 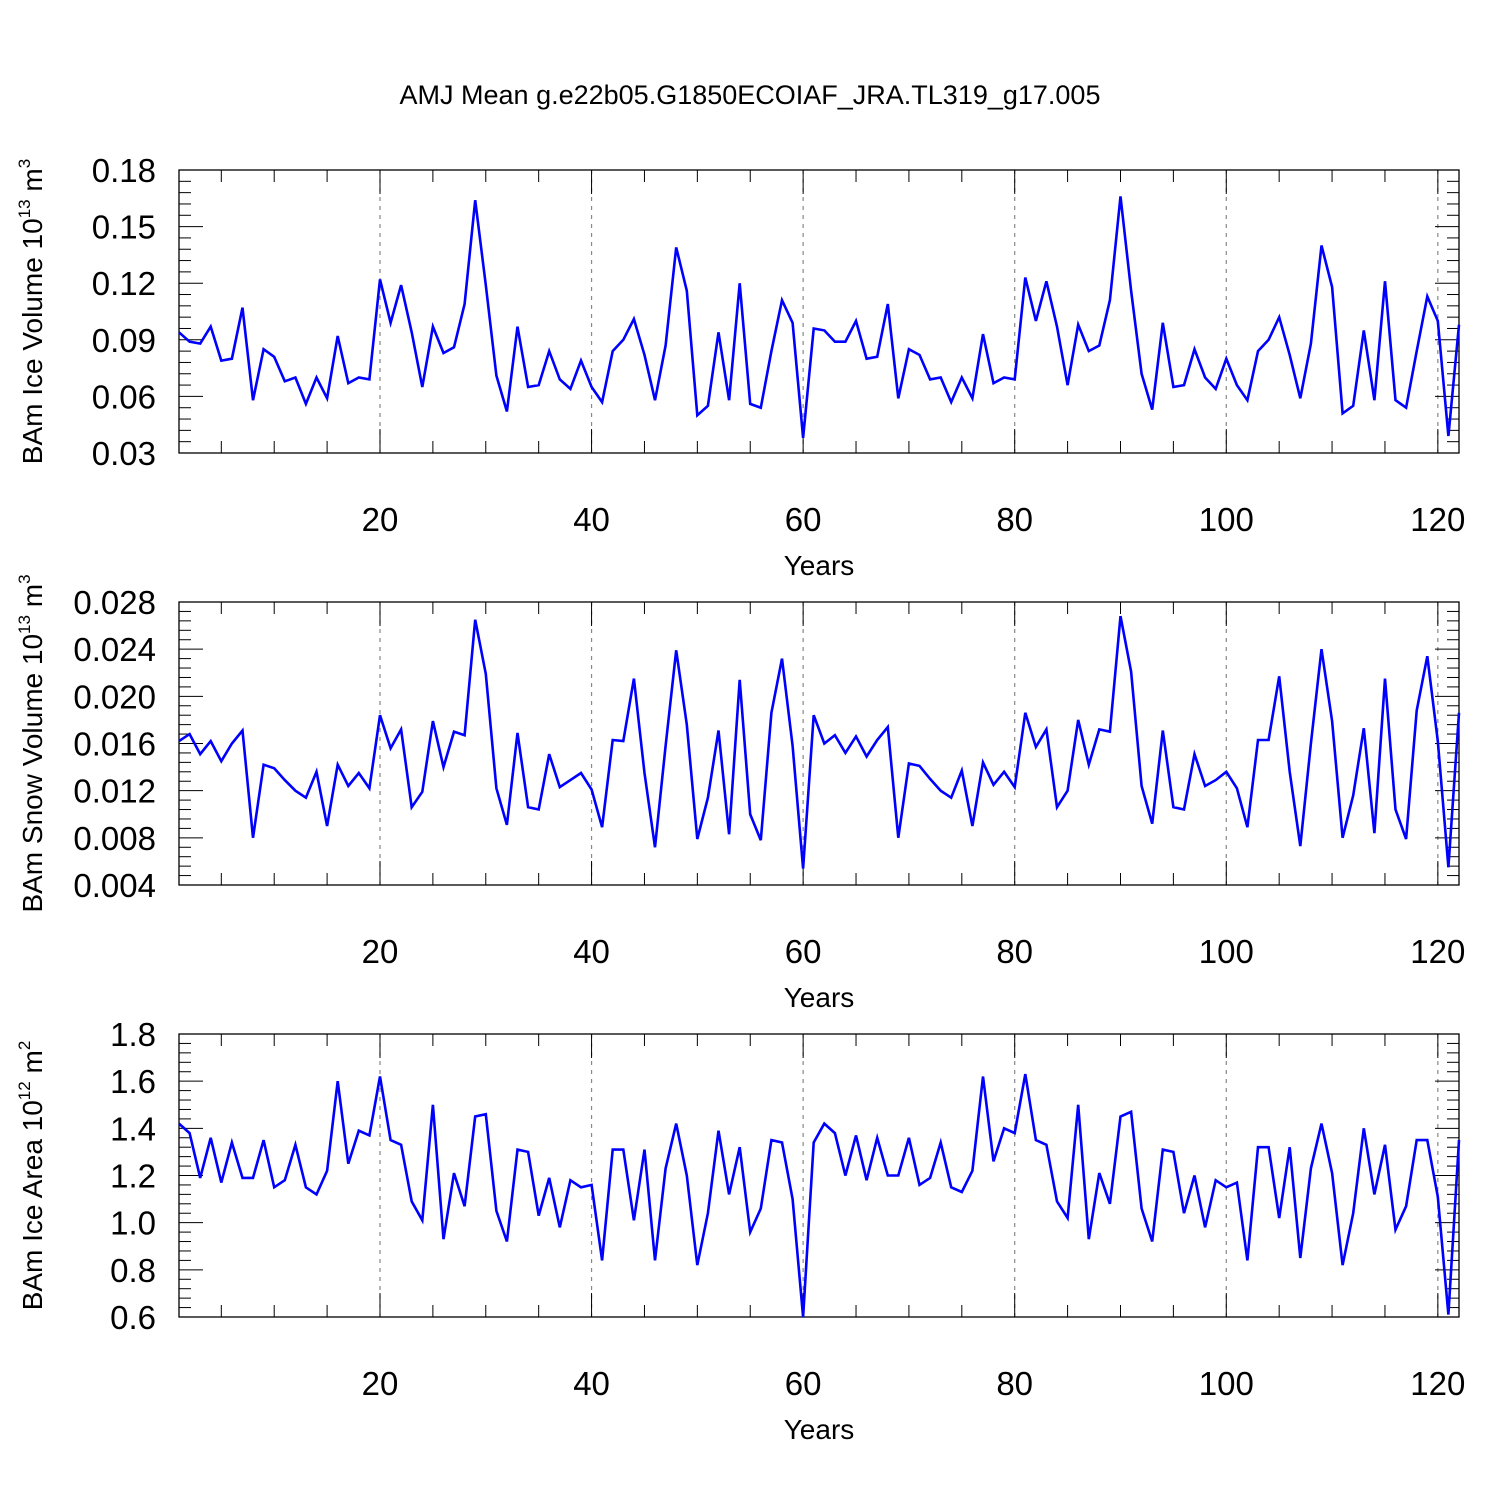 I want to click on y-tick-label: 0.020, so click(x=114, y=696).